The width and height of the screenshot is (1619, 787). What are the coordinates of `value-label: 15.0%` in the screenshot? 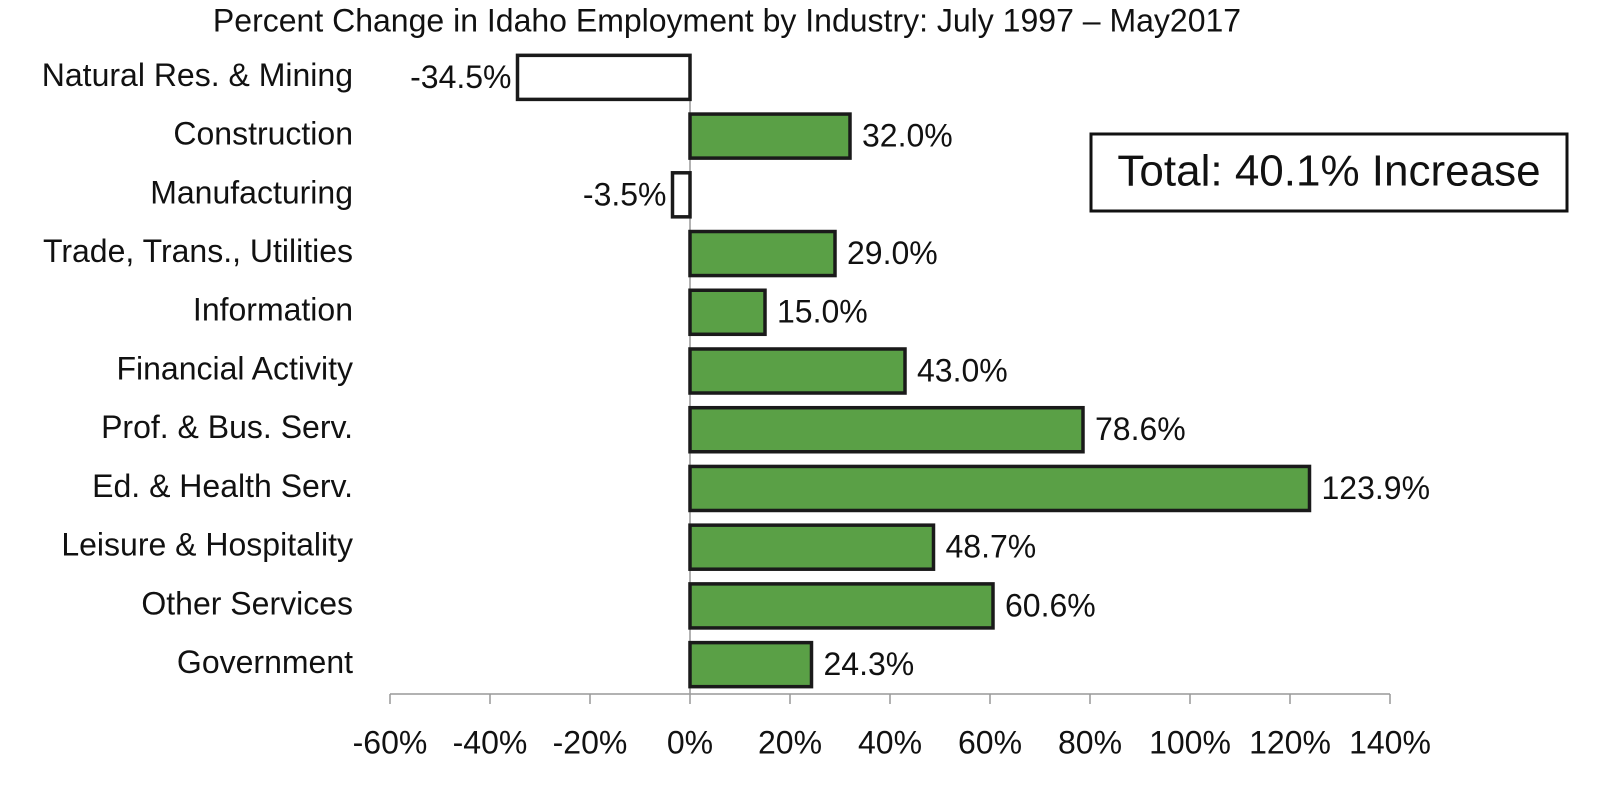 It's located at (822, 312).